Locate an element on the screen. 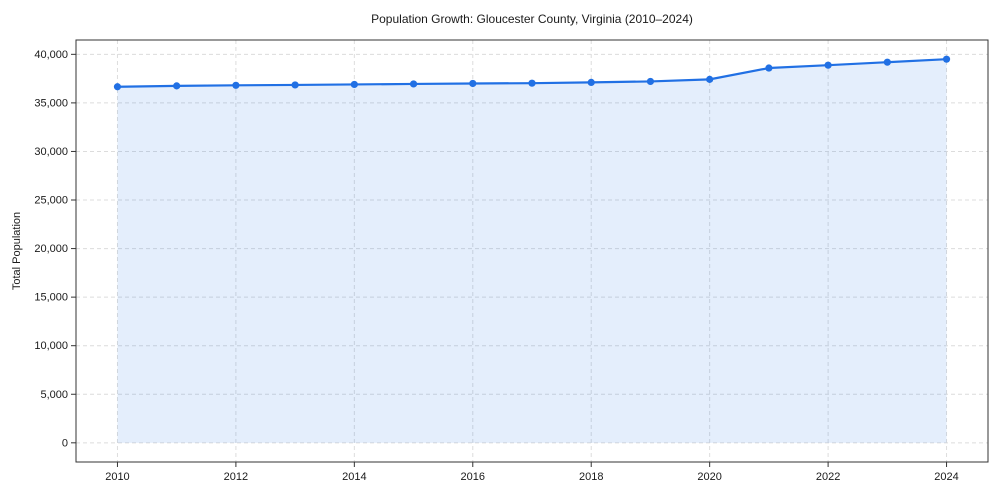 Image resolution: width=1000 pixels, height=500 pixels. y-axis-title: Total Population is located at coordinates (17, 251).